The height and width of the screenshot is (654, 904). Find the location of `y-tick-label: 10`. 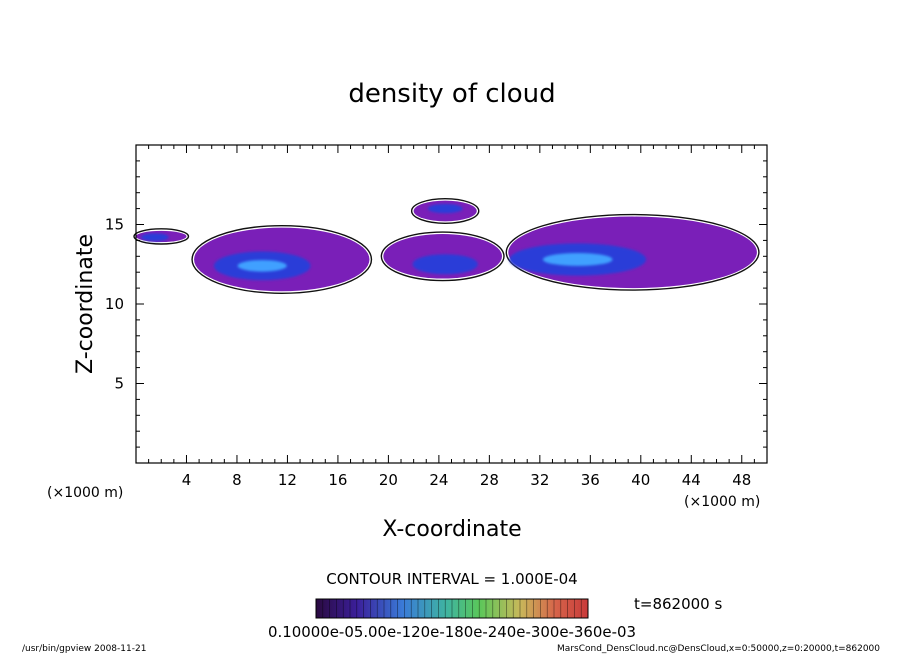

y-tick-label: 10 is located at coordinates (114, 304).